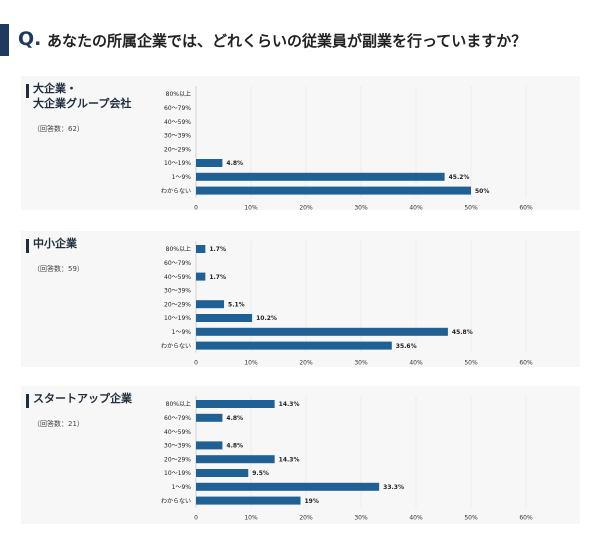 Image resolution: width=600 pixels, height=558 pixels. Describe the element at coordinates (58, 424) in the screenshot. I see `respondent-count: （回答数：21）` at that location.